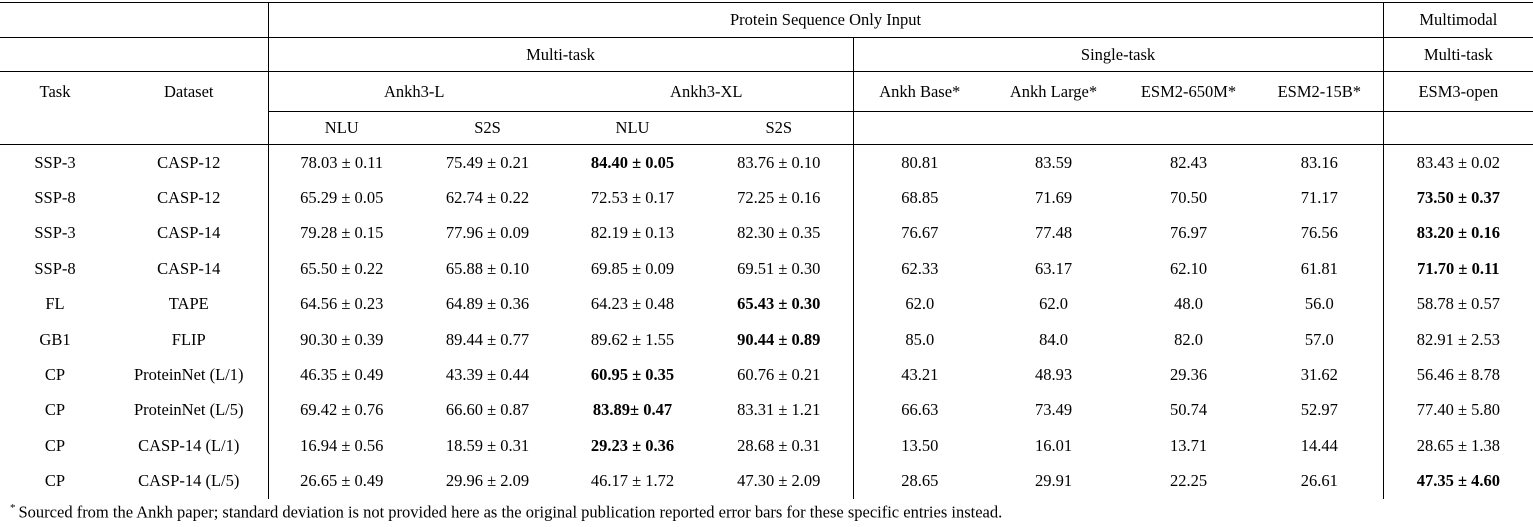 The height and width of the screenshot is (527, 1533). What do you see at coordinates (919, 410) in the screenshot?
I see `value-cell: 66.63` at bounding box center [919, 410].